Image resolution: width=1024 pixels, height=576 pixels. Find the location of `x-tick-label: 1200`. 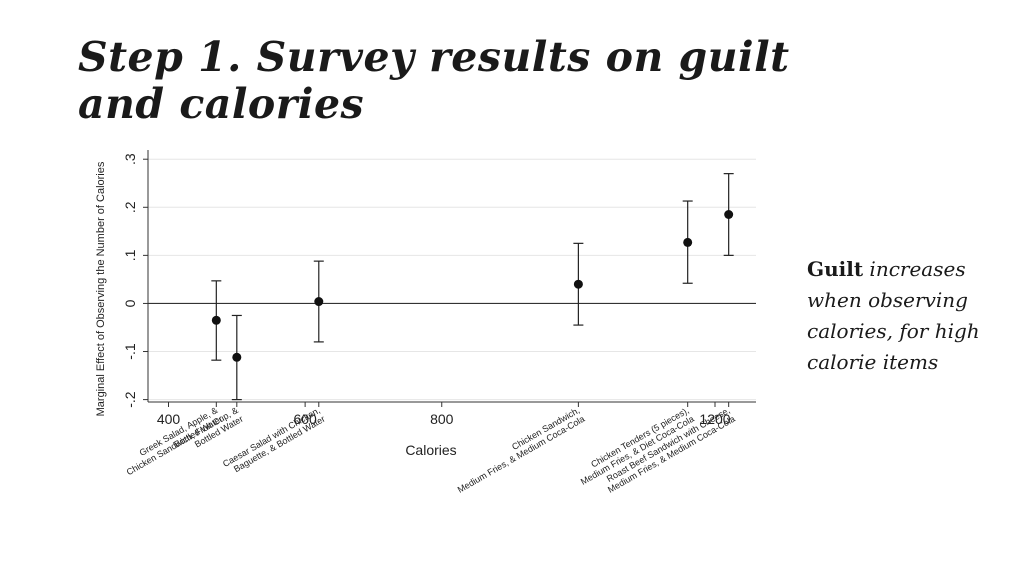

x-tick-label: 1200 is located at coordinates (714, 419).